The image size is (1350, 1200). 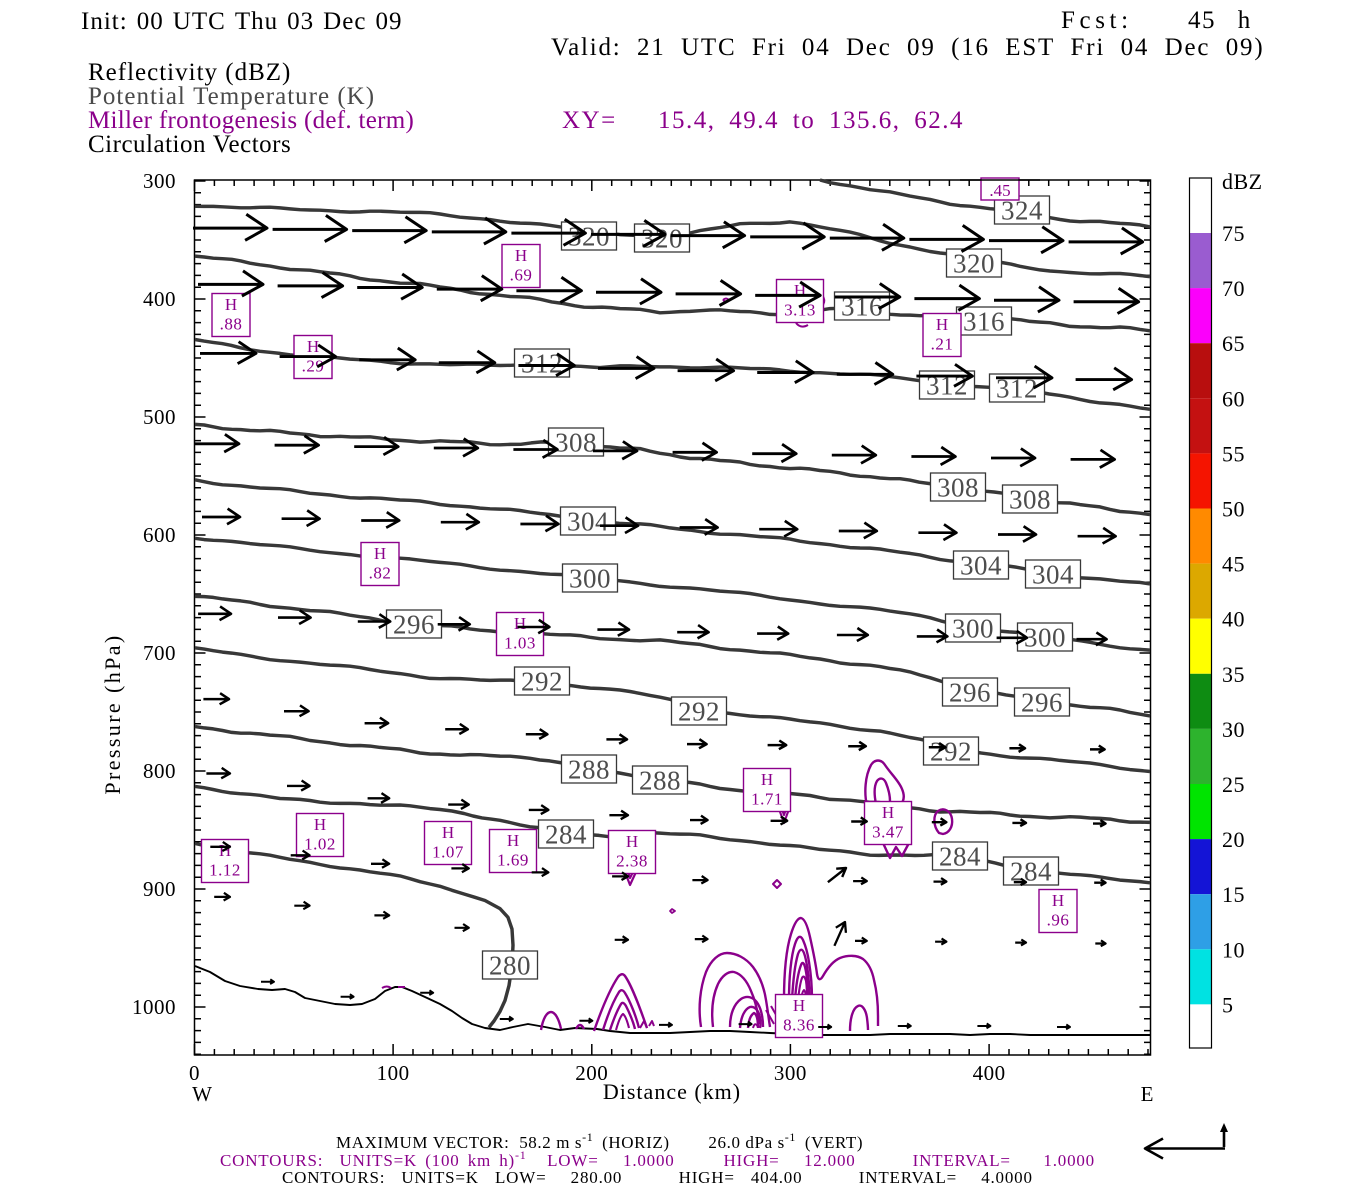 I want to click on svg-text: W, so click(x=202, y=1094).